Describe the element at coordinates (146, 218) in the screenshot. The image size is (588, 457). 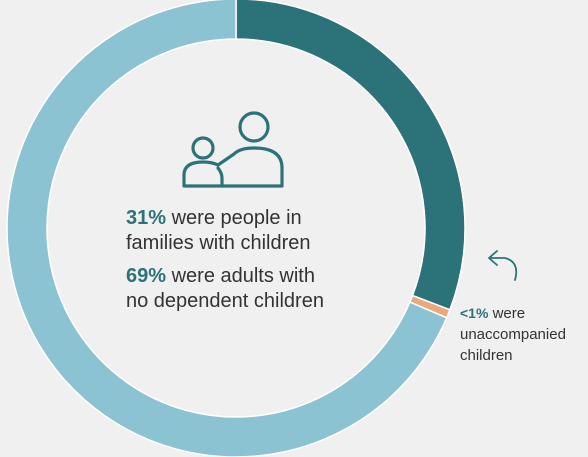
I see `families-pct: 31%` at that location.